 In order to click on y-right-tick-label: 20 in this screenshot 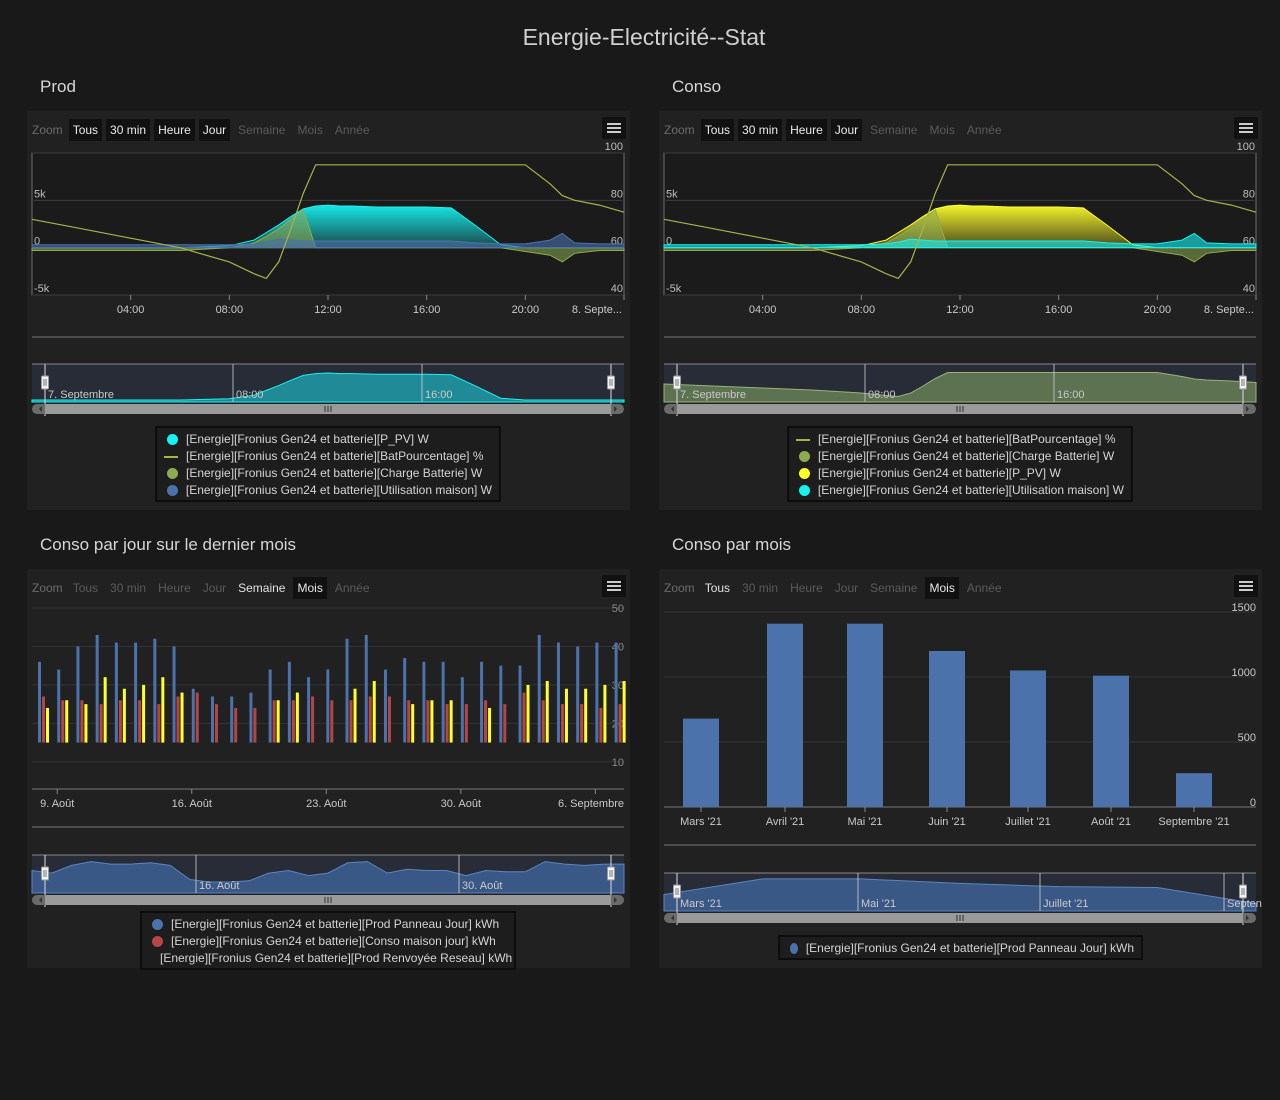, I will do `click(618, 724)`.